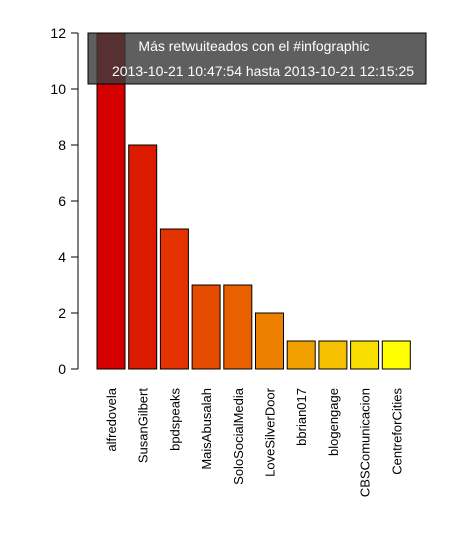  I want to click on x-tick-label: blogengage, so click(333, 422).